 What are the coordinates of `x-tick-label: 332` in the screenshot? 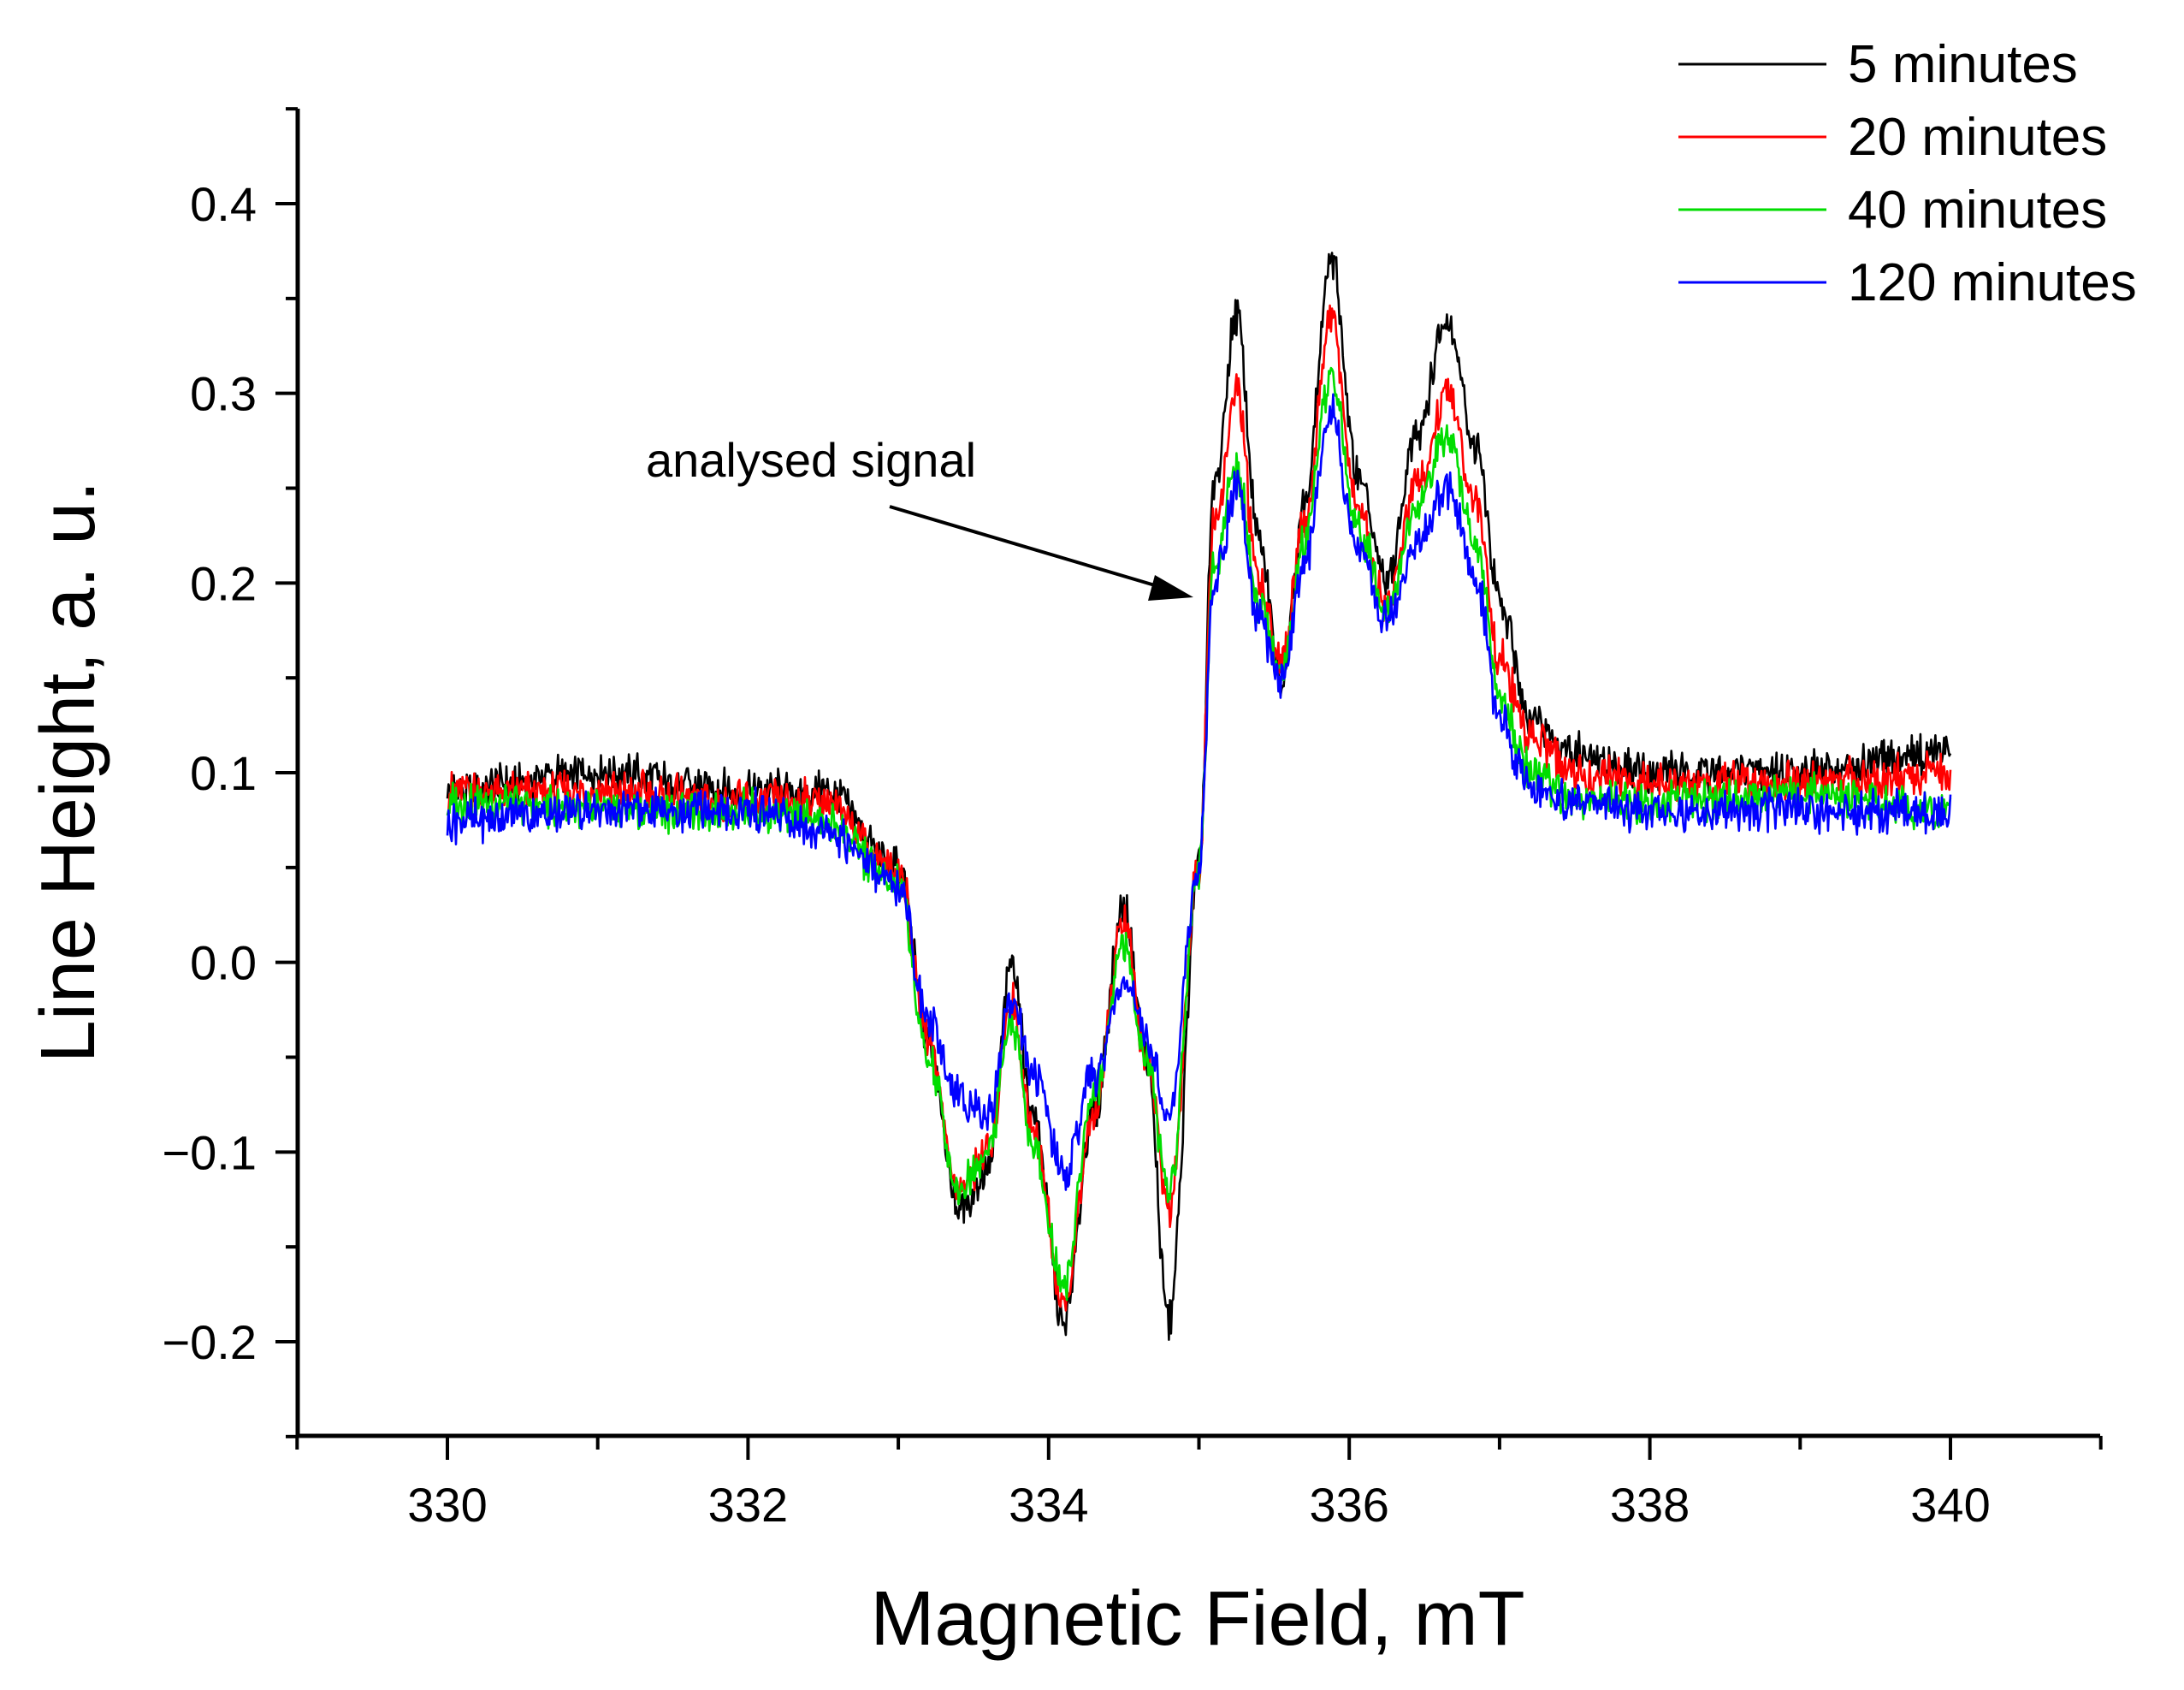 It's located at (748, 1505).